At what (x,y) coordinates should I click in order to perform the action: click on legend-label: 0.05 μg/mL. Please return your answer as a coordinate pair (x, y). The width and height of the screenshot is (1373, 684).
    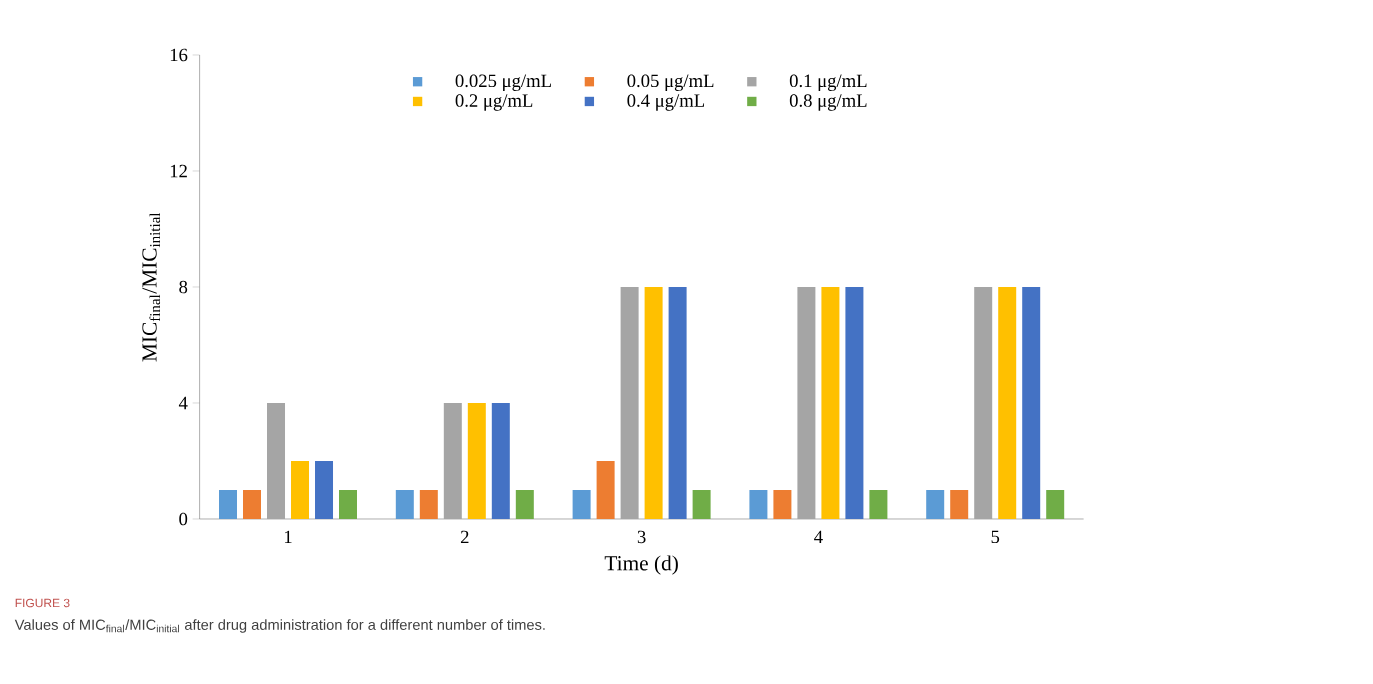
    Looking at the image, I should click on (670, 82).